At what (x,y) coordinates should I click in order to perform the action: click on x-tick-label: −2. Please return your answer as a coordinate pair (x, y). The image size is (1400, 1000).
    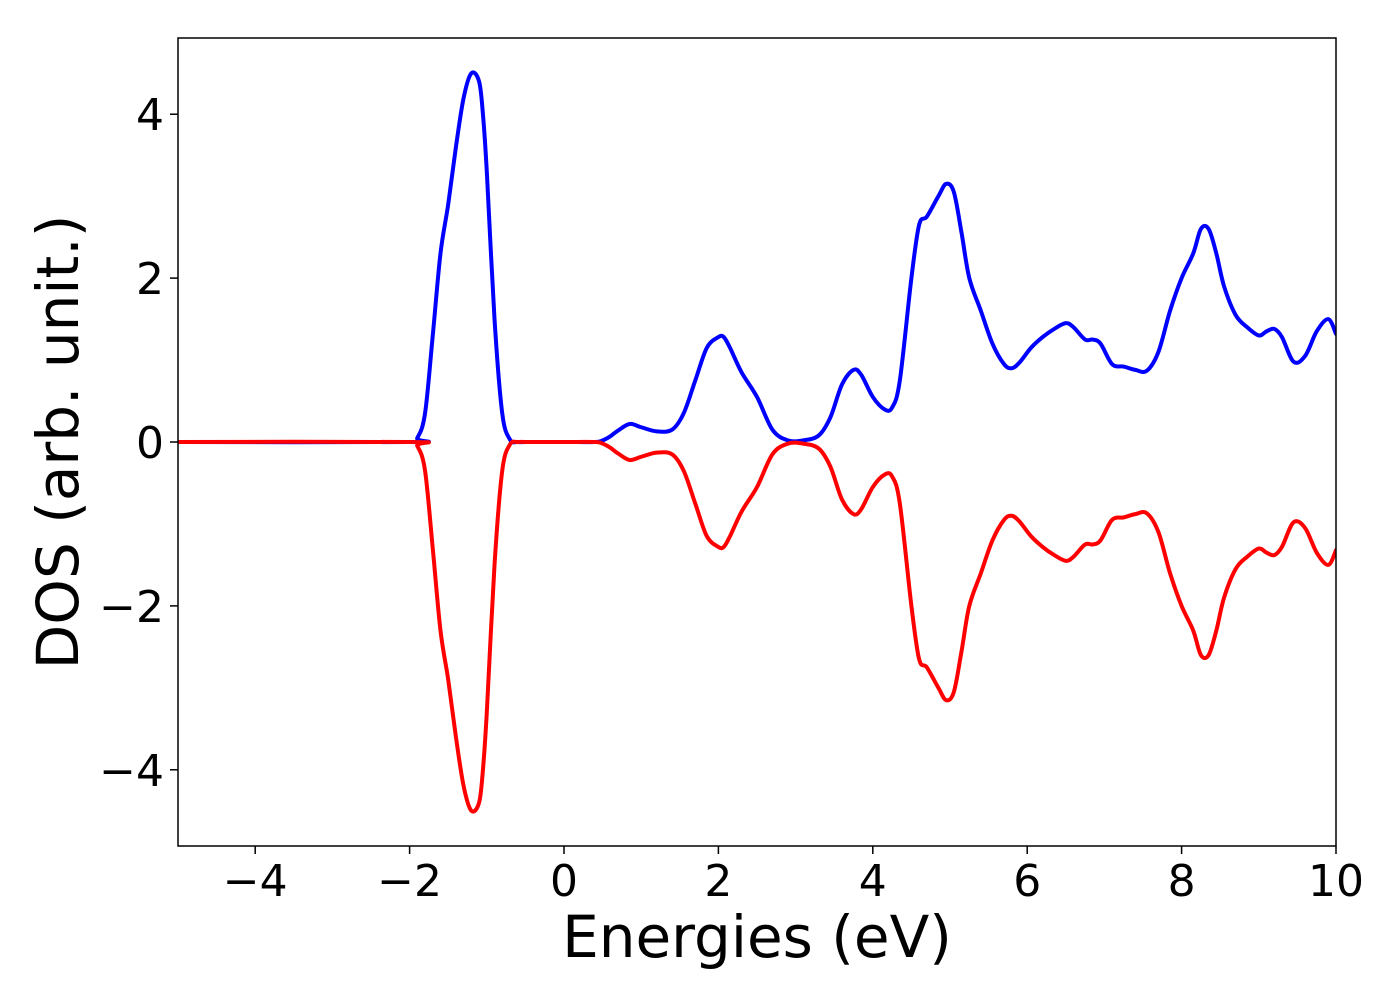
    Looking at the image, I should click on (409, 881).